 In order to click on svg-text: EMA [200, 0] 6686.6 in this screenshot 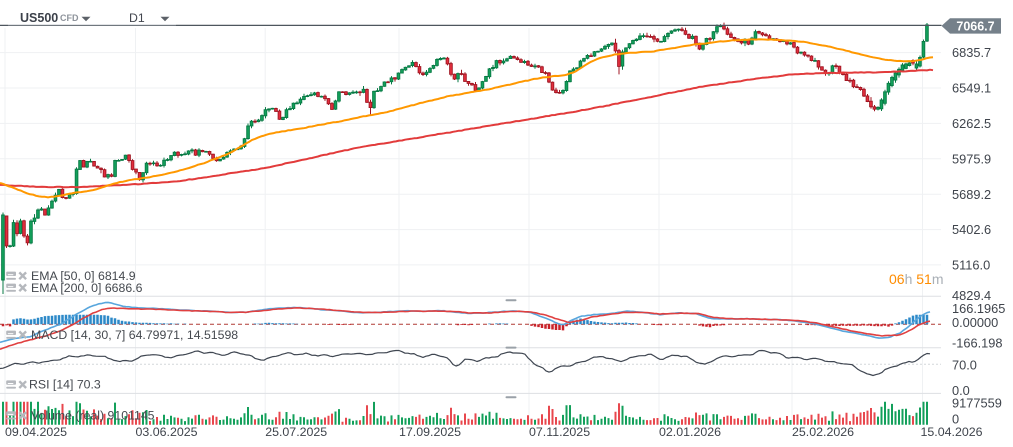, I will do `click(87, 288)`.